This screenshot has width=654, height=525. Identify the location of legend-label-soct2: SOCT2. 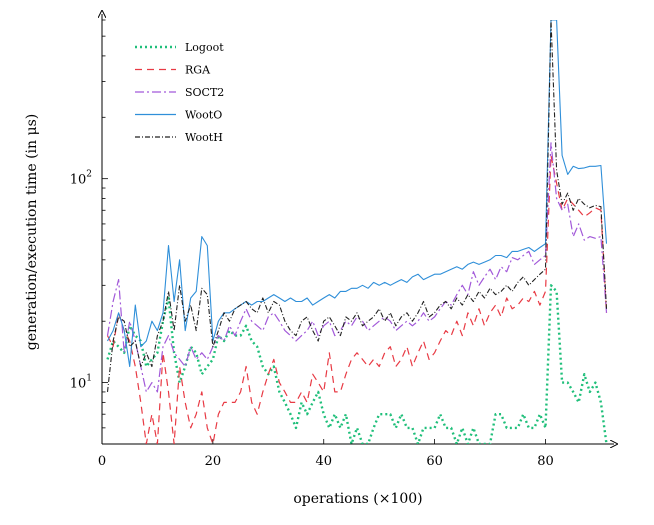
(204, 92).